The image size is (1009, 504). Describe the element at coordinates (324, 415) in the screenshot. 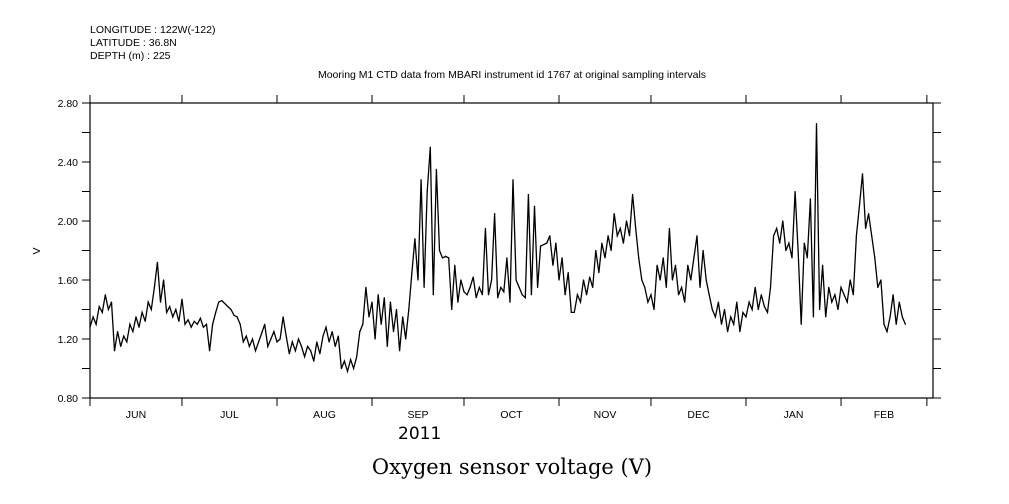

I see `x-tick-label: AUG` at that location.